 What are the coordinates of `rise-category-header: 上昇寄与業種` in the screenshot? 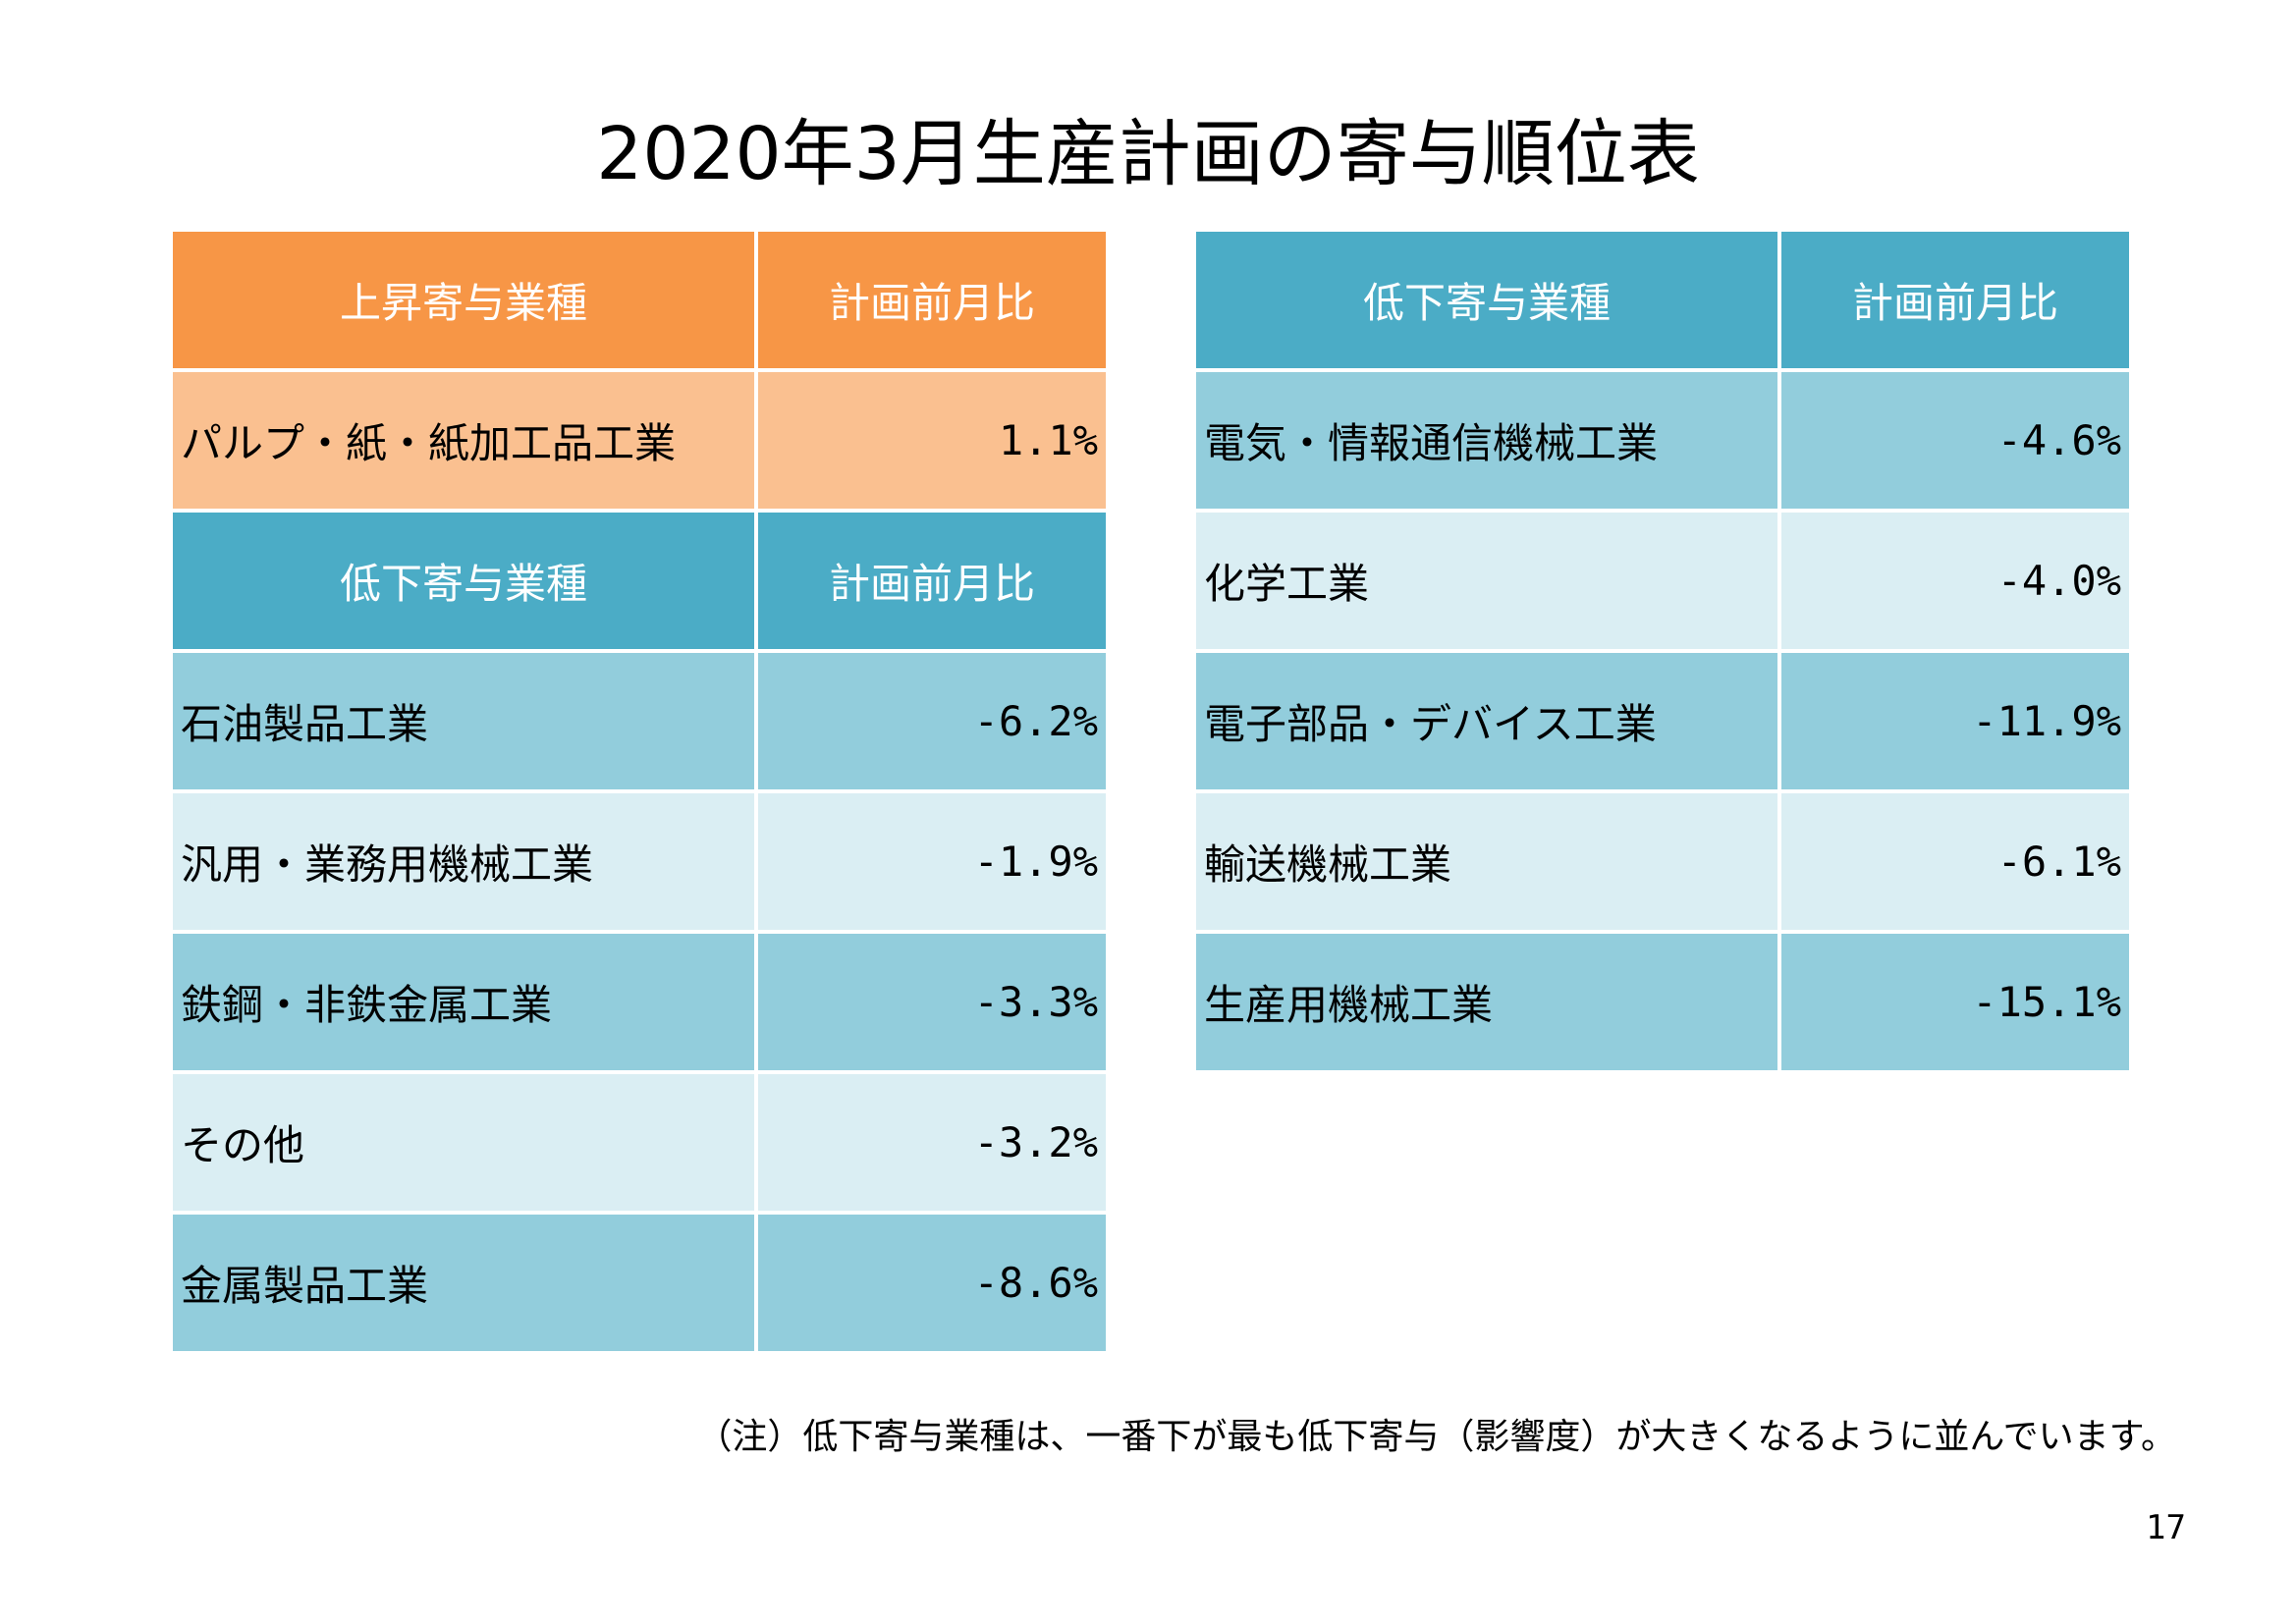 It's located at (463, 300).